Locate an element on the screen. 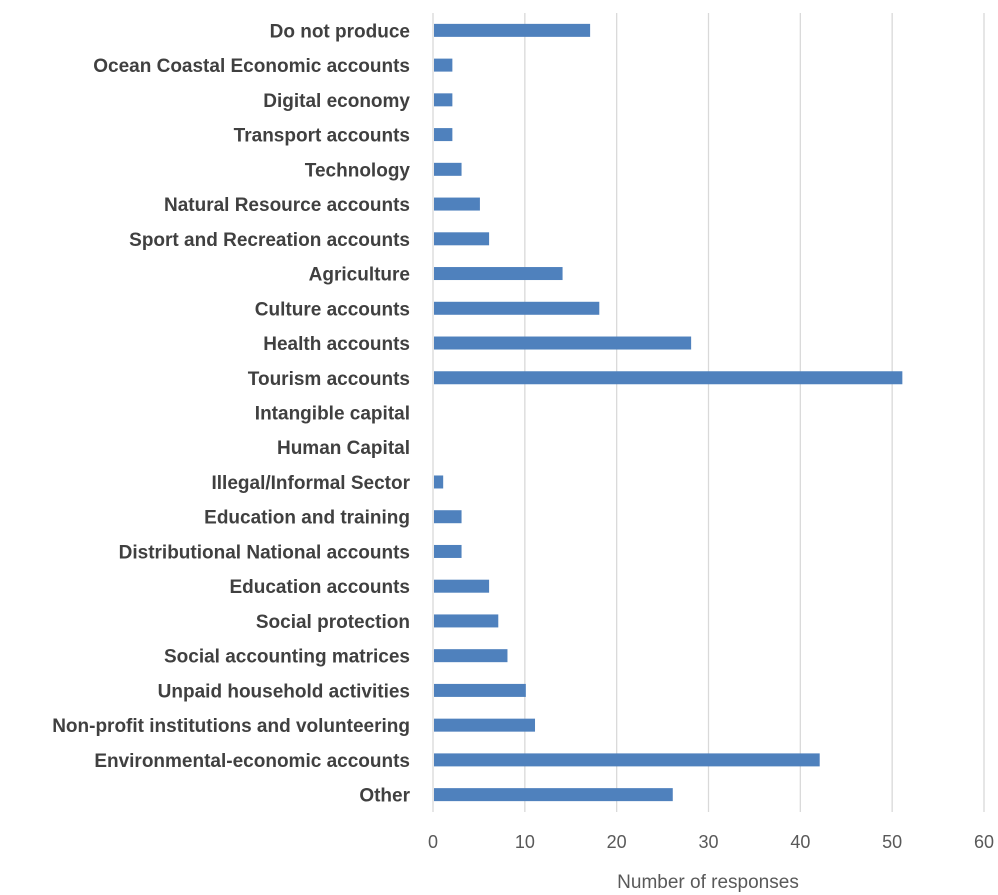 Image resolution: width=998 pixels, height=895 pixels. category-label: Education and training is located at coordinates (307, 518).